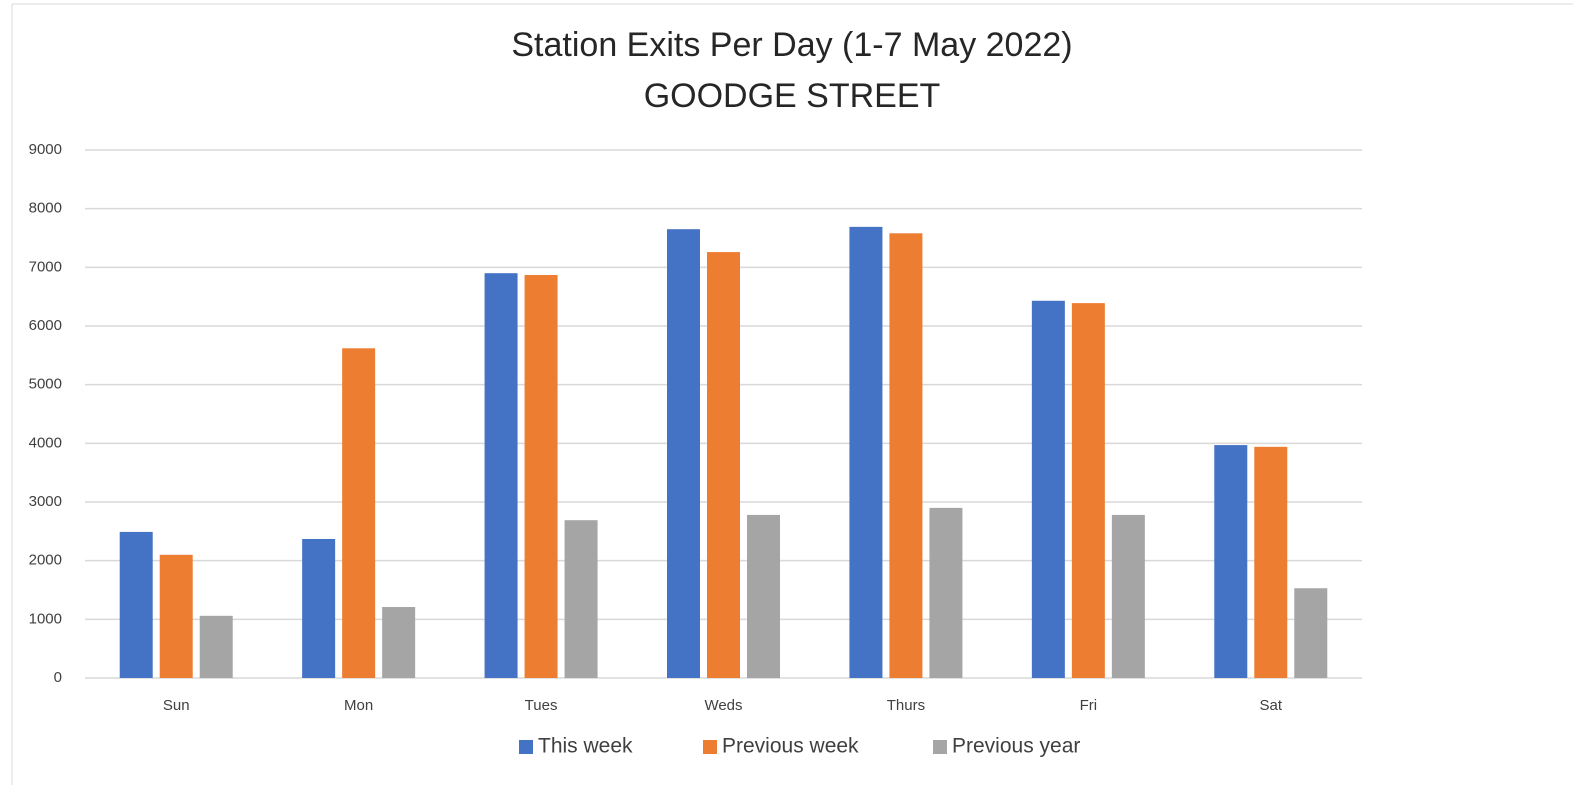  I want to click on y-tick-label: 8000, so click(45, 208).